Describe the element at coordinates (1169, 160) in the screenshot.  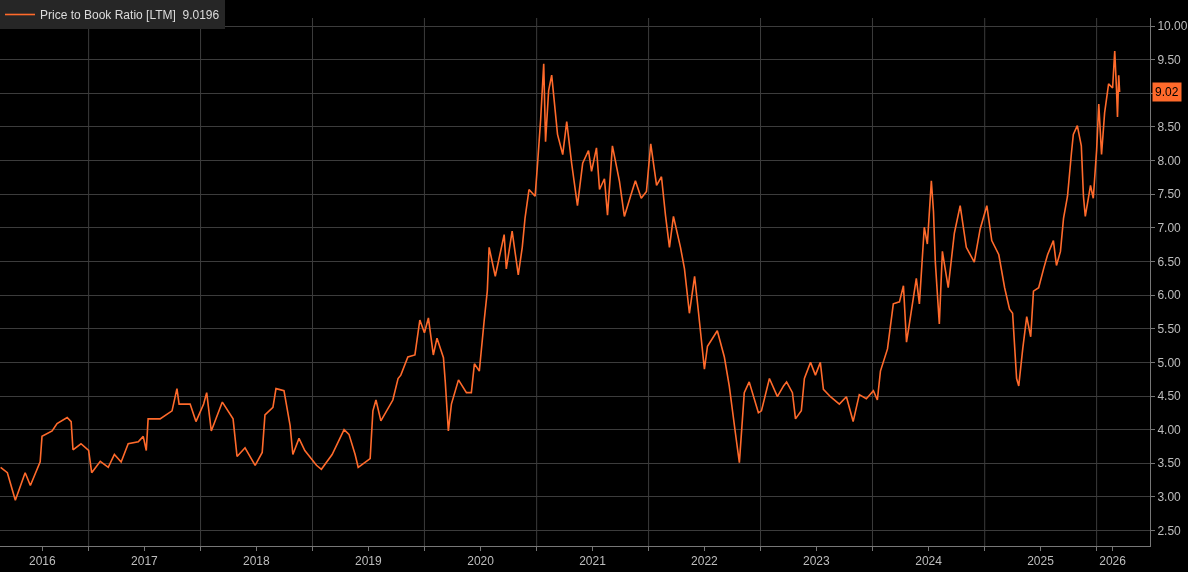
I see `y-tick-label: 8.00` at that location.